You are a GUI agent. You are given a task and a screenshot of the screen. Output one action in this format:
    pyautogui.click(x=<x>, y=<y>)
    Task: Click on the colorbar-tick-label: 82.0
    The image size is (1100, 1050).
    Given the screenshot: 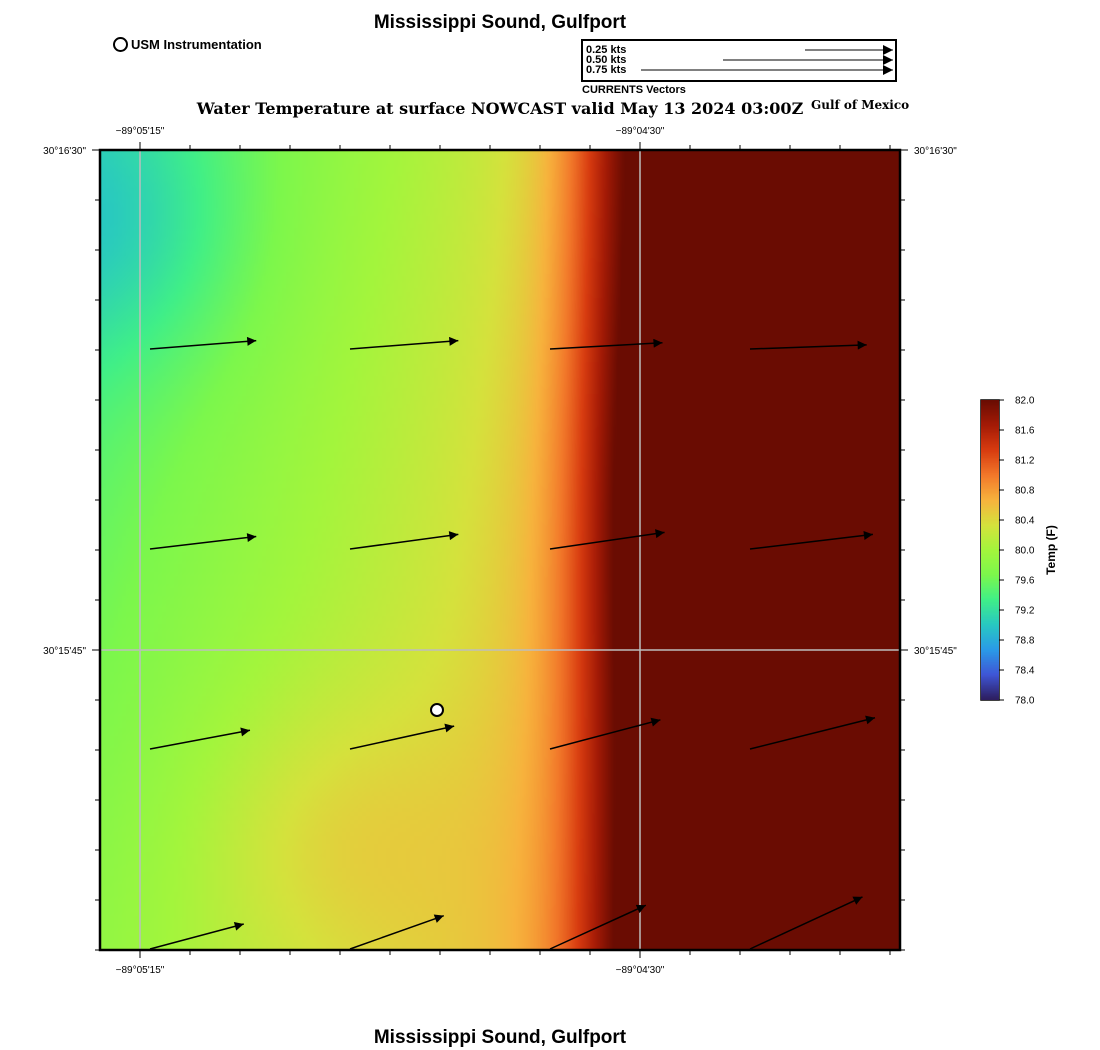 What is the action you would take?
    pyautogui.click(x=1025, y=401)
    